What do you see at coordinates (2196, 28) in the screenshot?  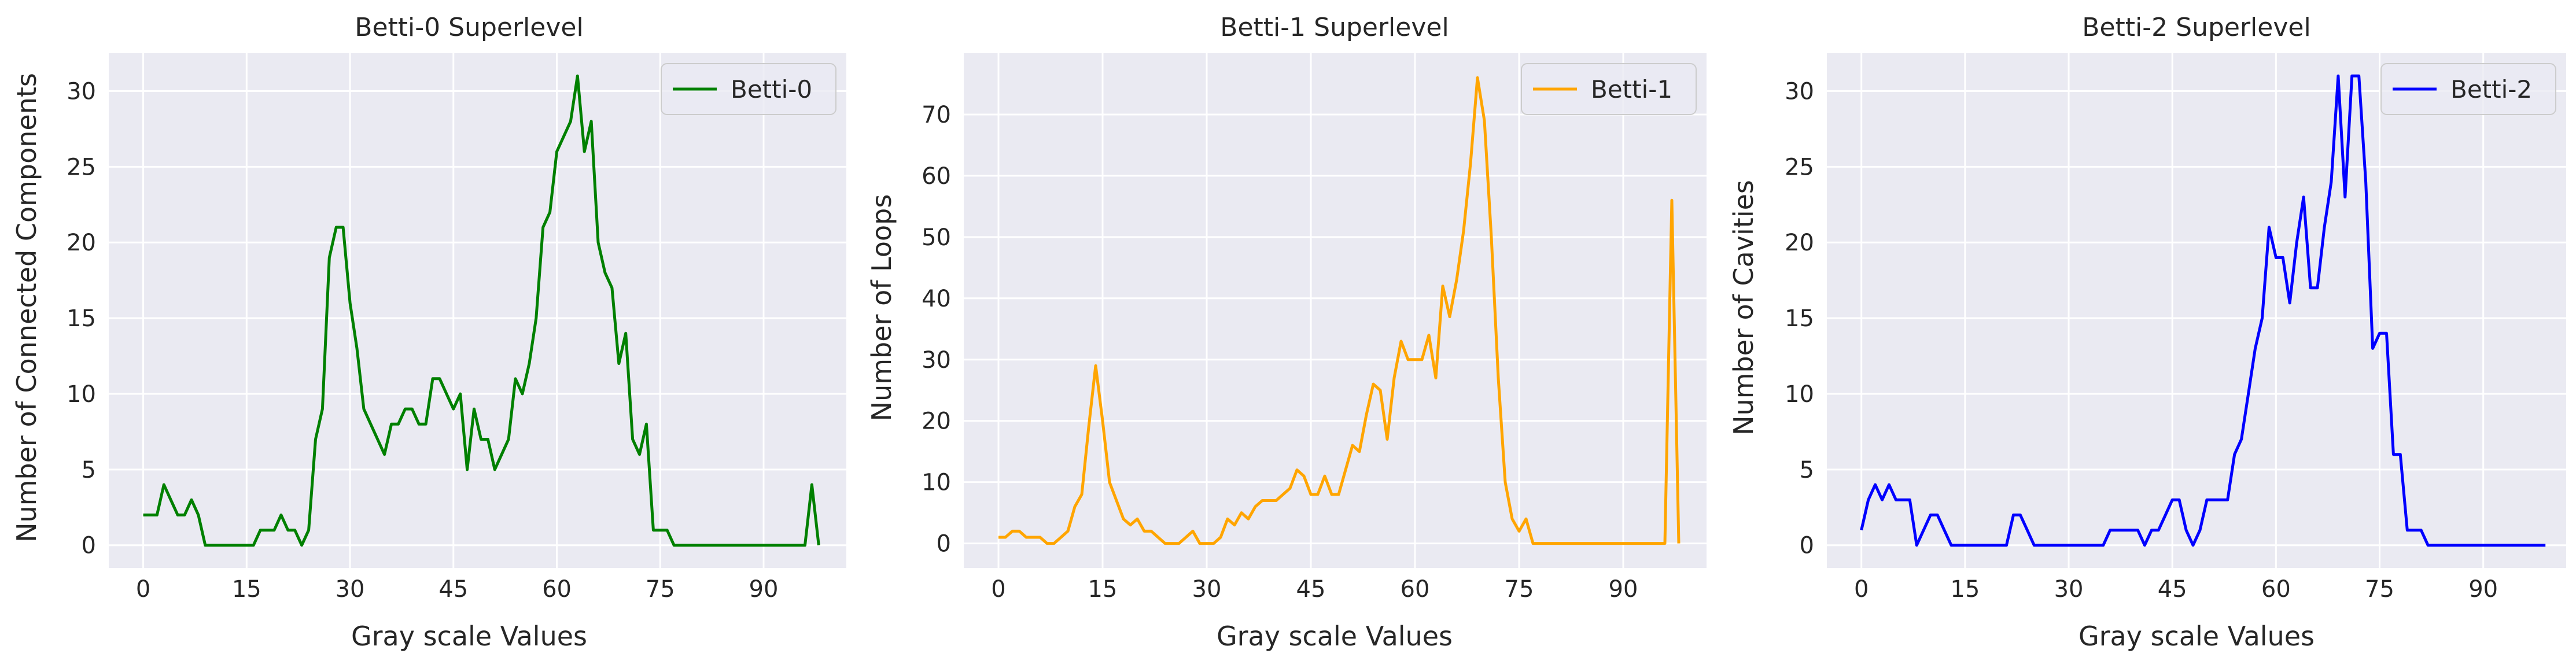 I see `chart-title: Betti-2 Superlevel` at bounding box center [2196, 28].